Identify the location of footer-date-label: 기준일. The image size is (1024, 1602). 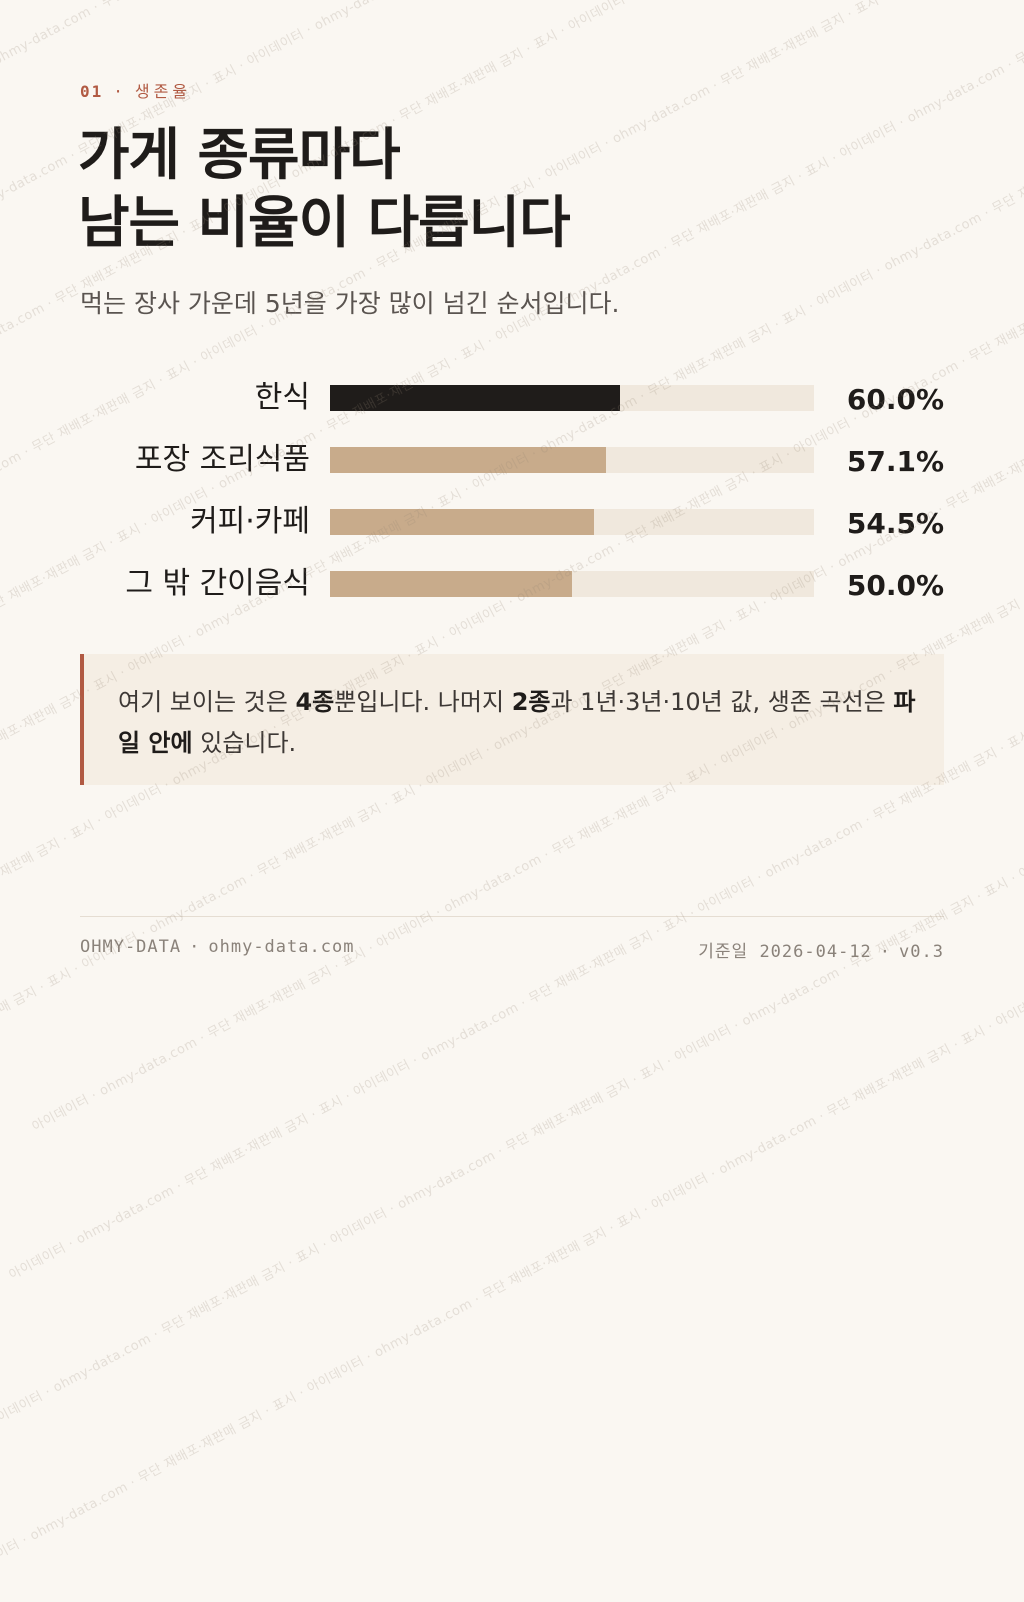
(723, 952).